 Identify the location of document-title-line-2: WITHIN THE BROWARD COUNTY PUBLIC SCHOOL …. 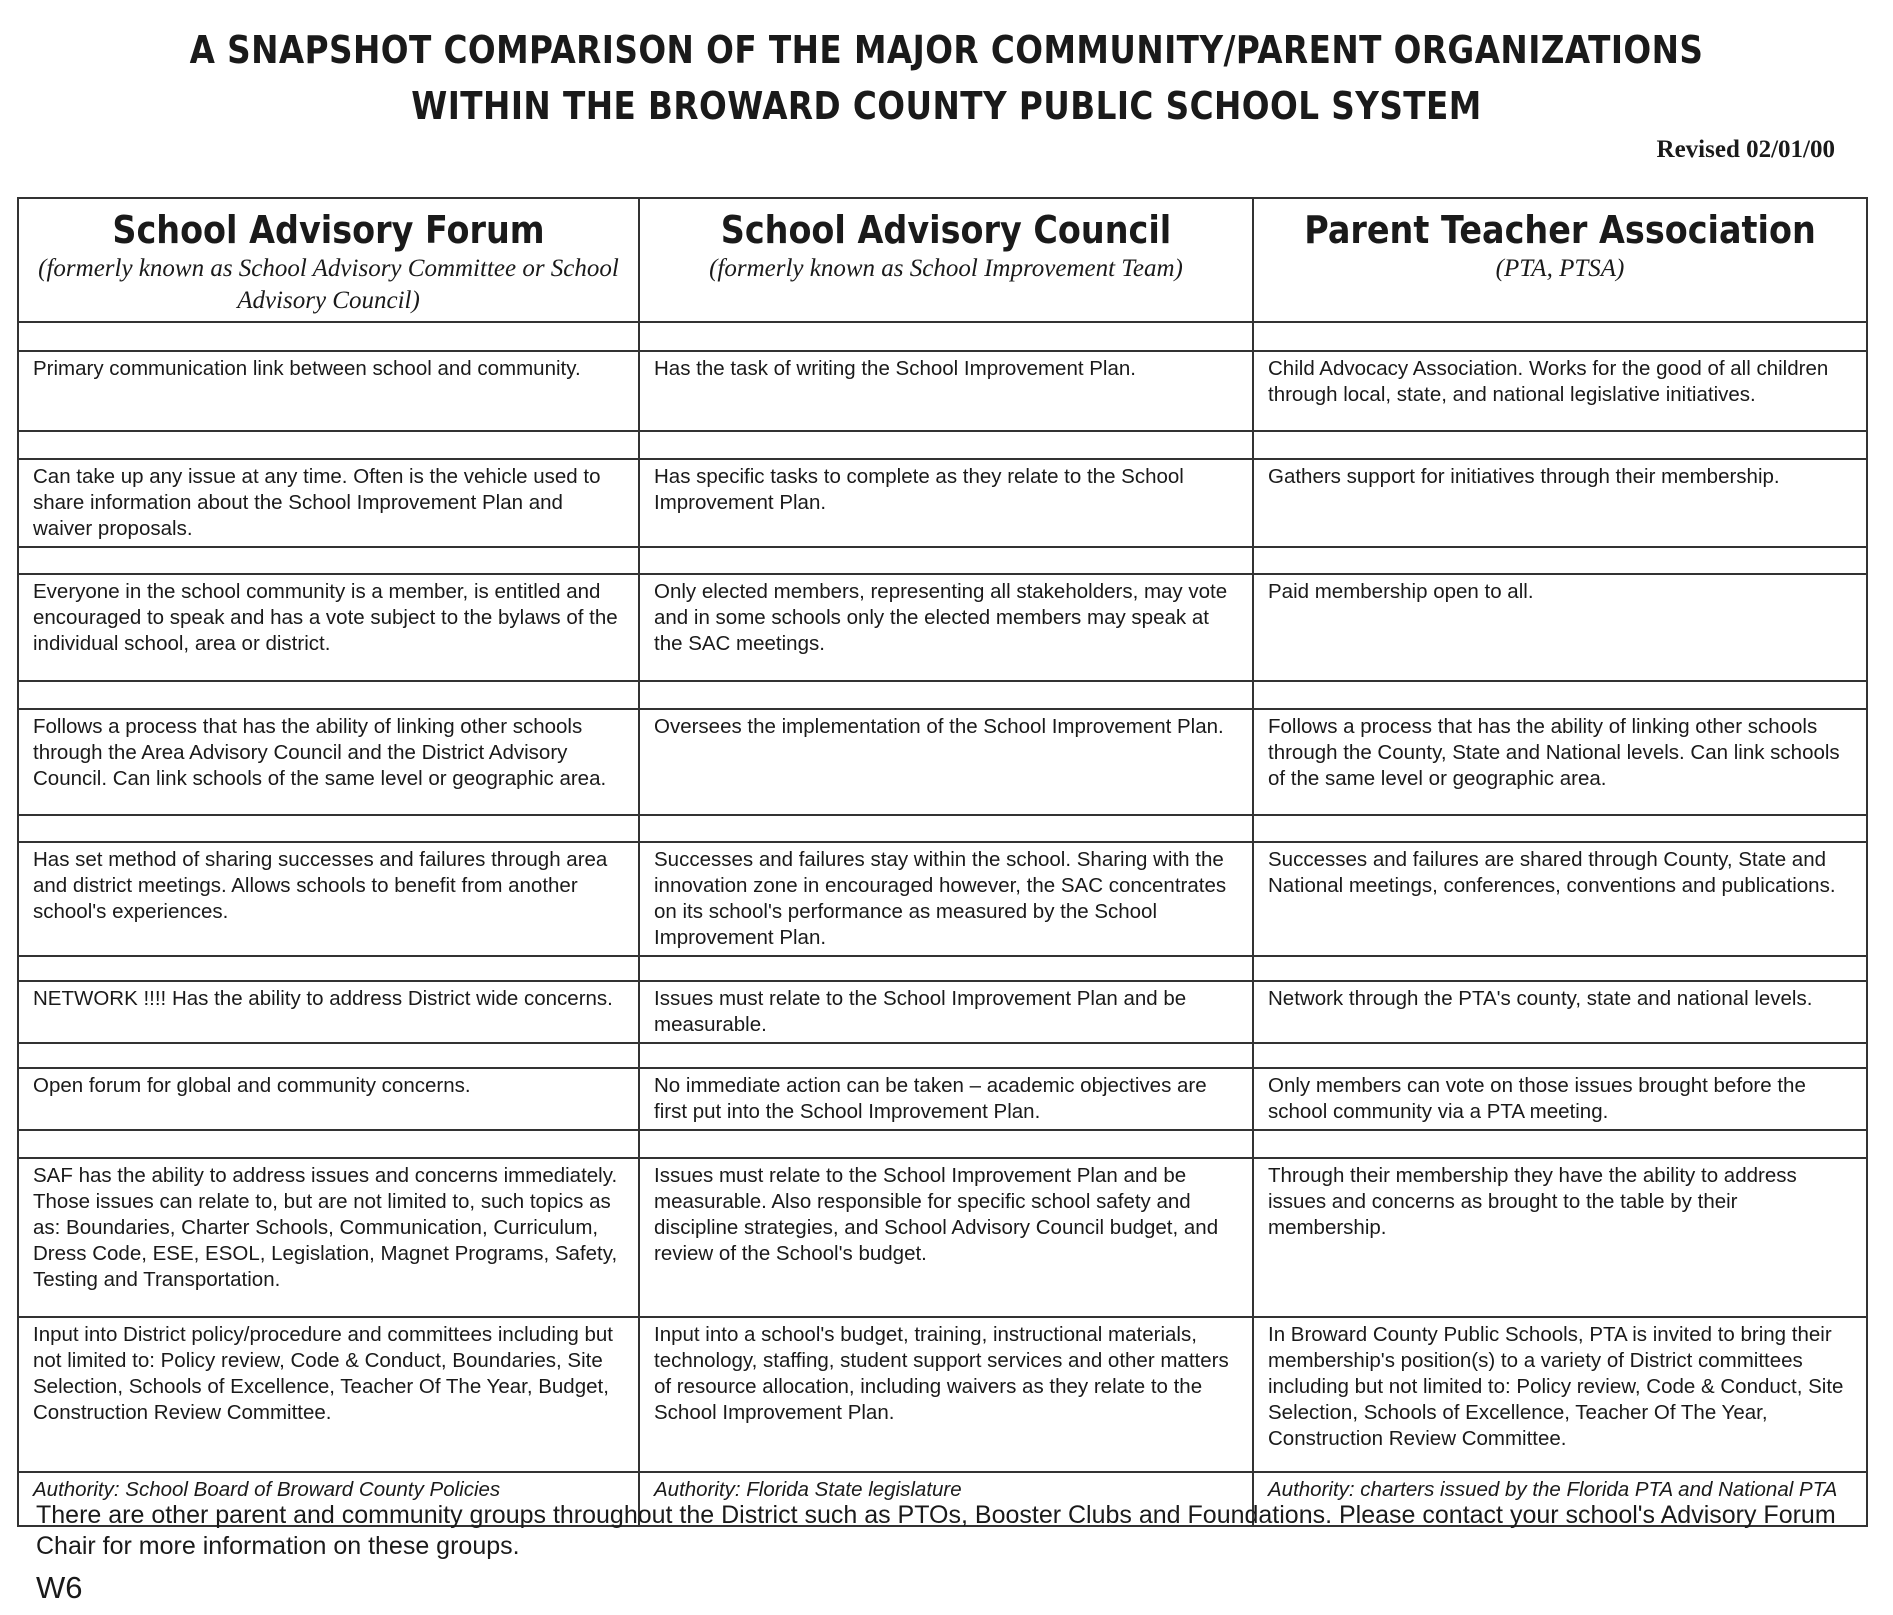
(946, 106).